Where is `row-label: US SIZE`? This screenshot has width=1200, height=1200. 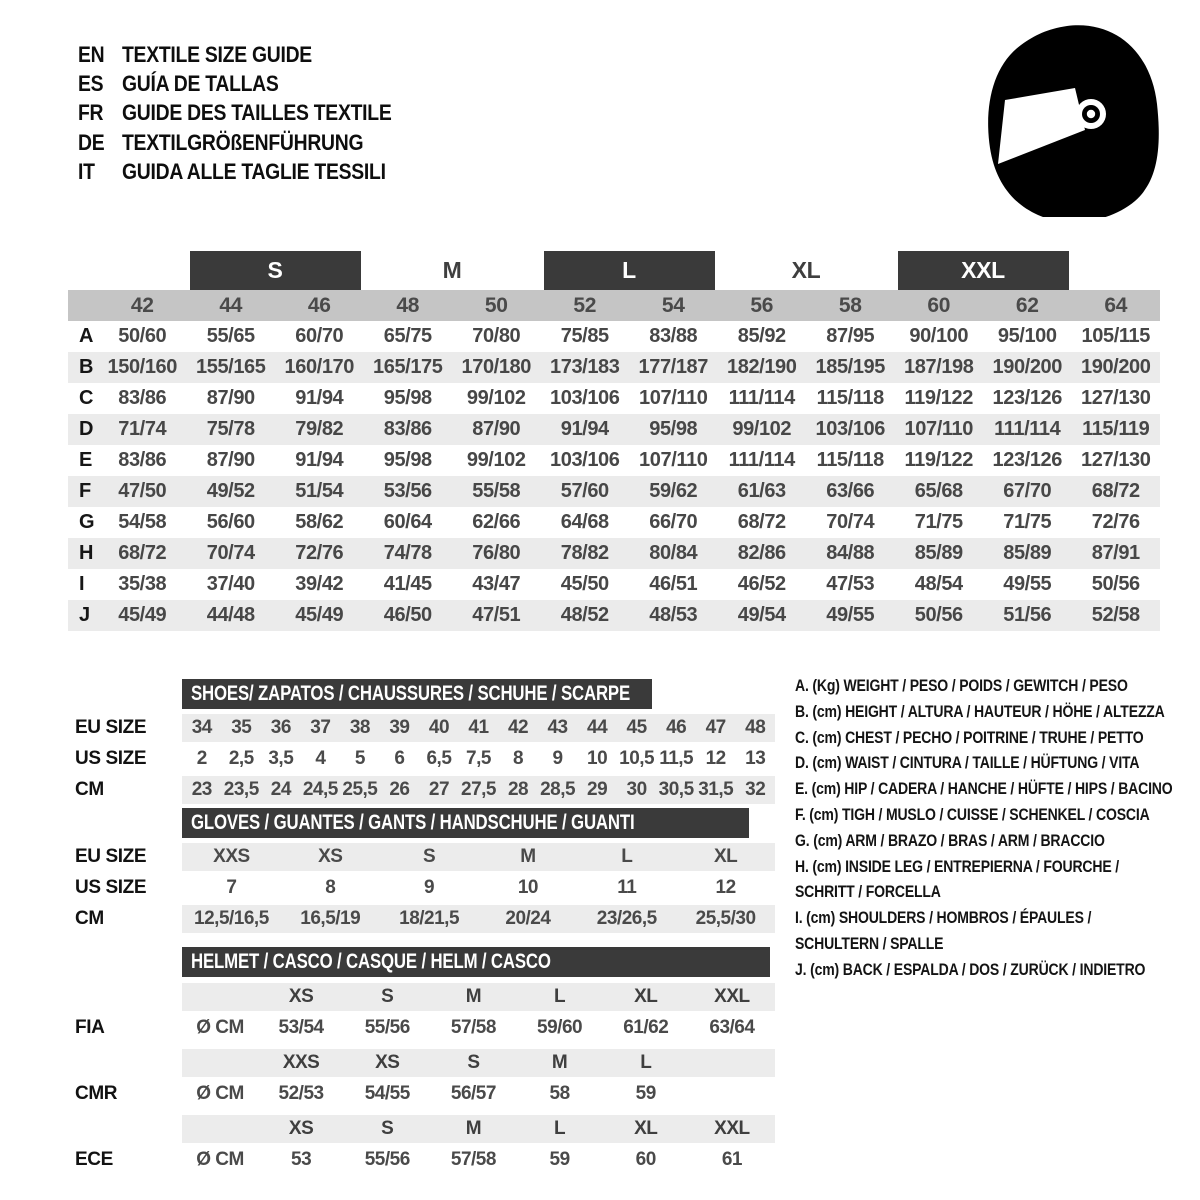
row-label: US SIZE is located at coordinates (111, 758).